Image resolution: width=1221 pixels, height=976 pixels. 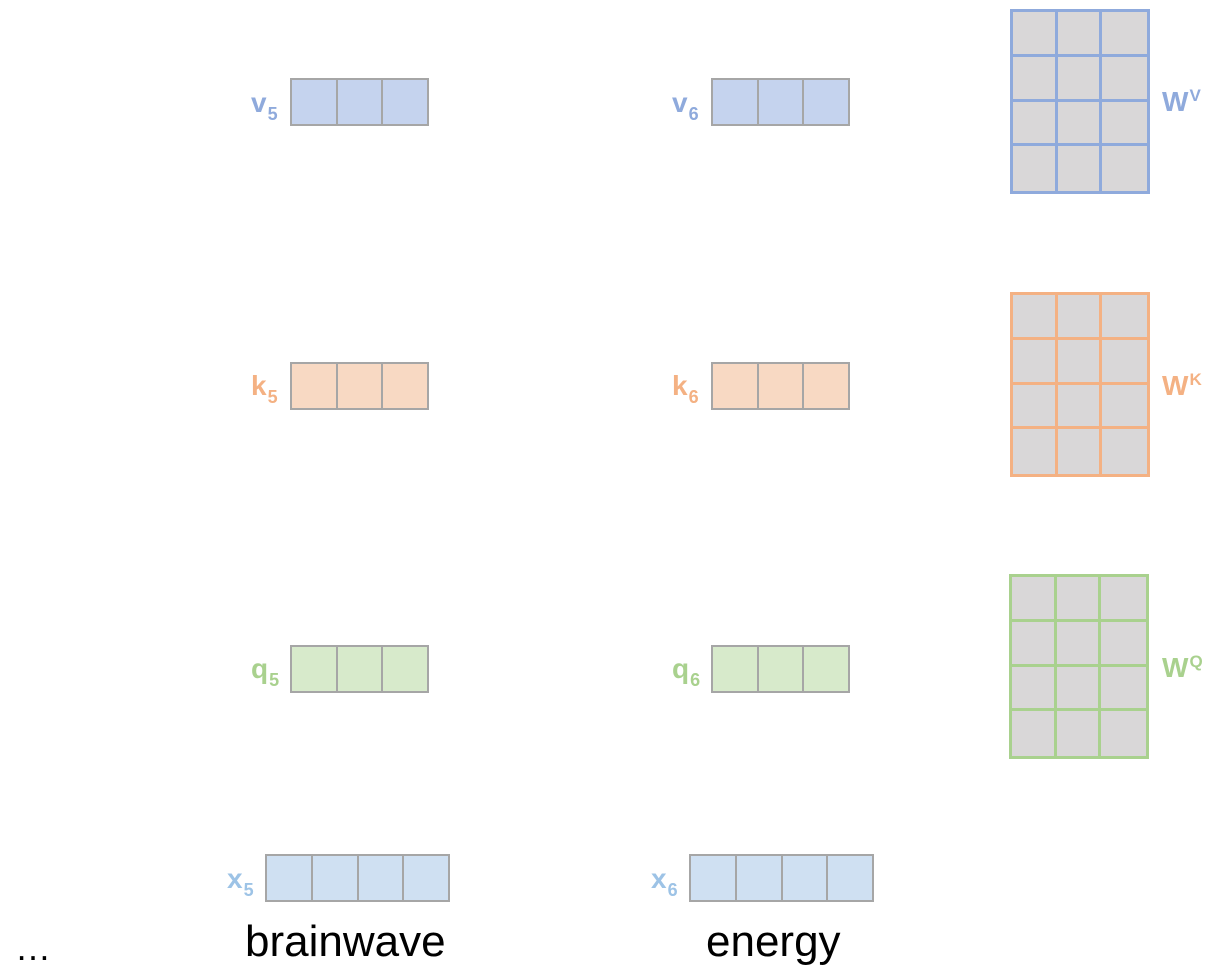 I want to click on v6-vector, so click(x=780, y=102).